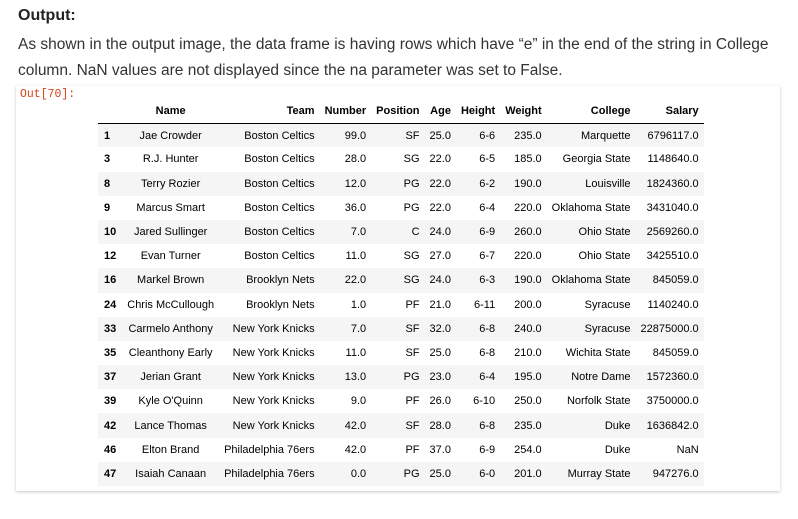  Describe the element at coordinates (528, 328) in the screenshot. I see `weight-cell: 240.0` at that location.